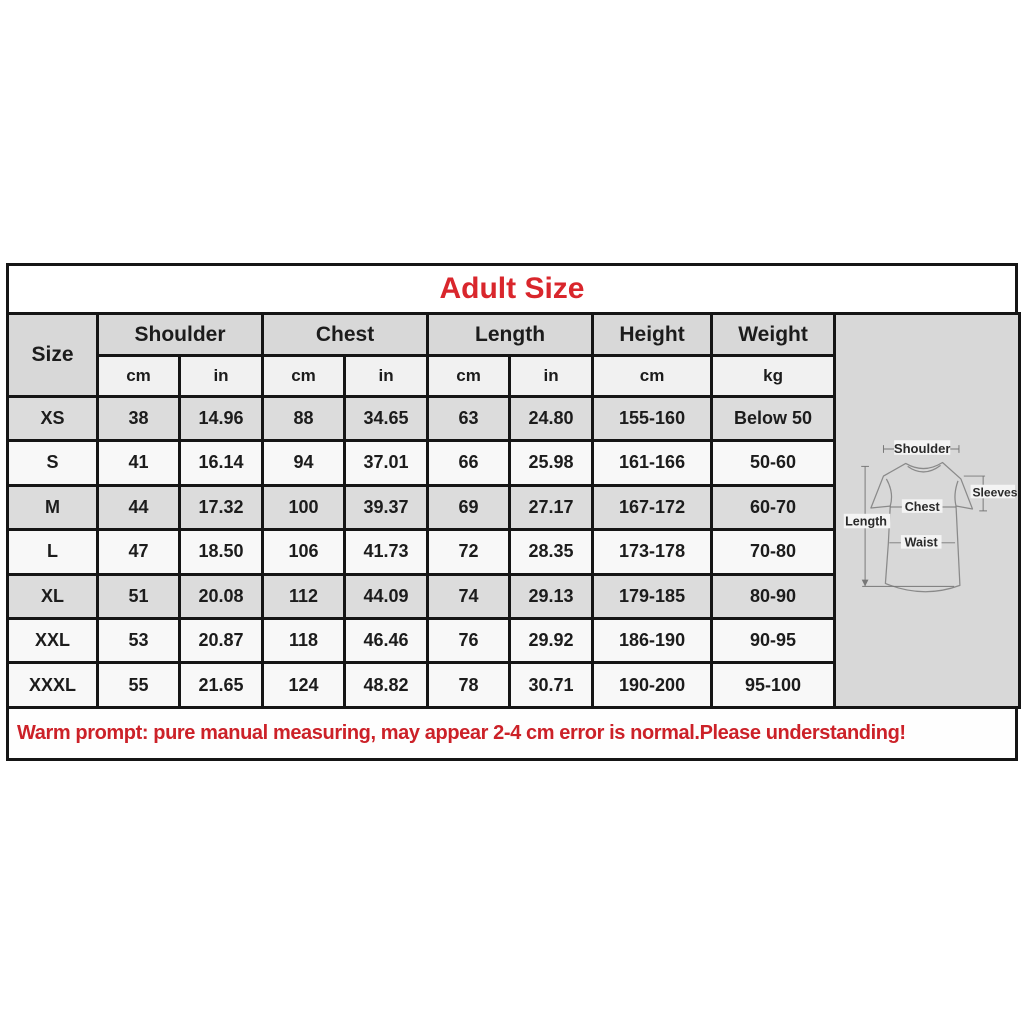  I want to click on table-cell: 190-200, so click(652, 685).